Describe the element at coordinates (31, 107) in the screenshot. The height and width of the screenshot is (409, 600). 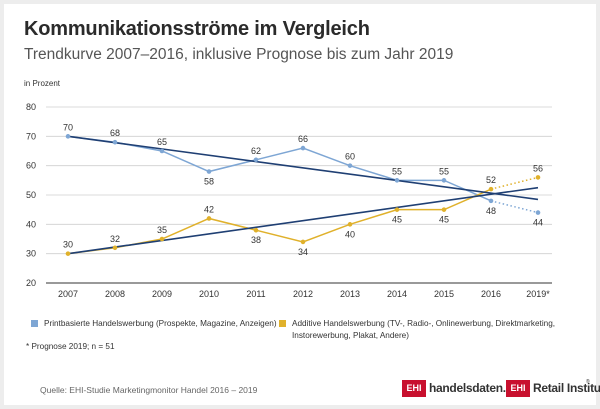
I see `y-tick-label: 80` at that location.